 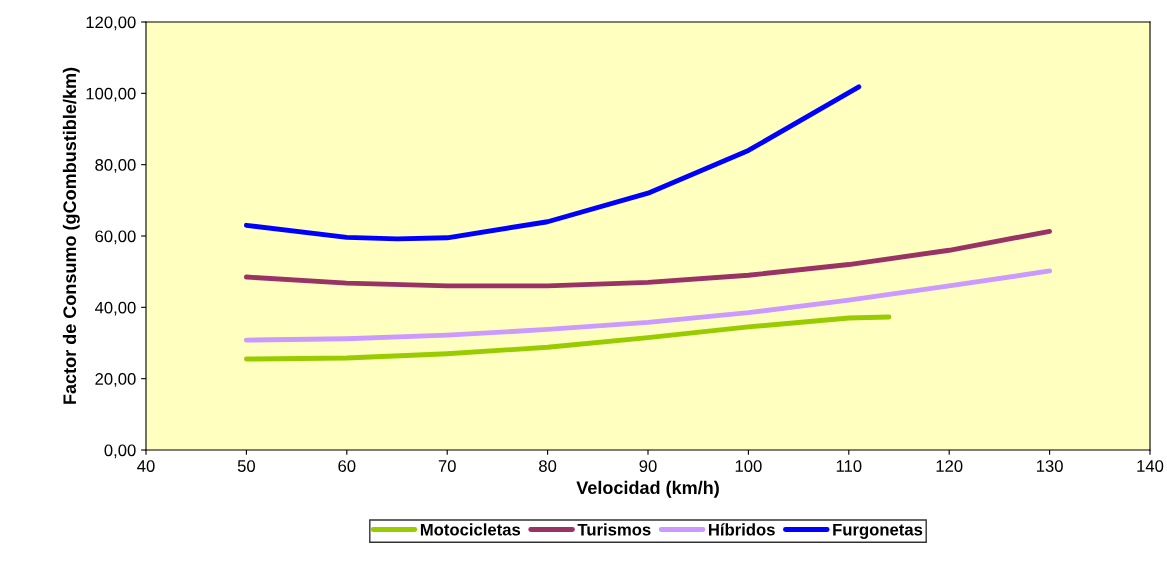 I want to click on y-tick-label: 60,00, so click(x=115, y=237).